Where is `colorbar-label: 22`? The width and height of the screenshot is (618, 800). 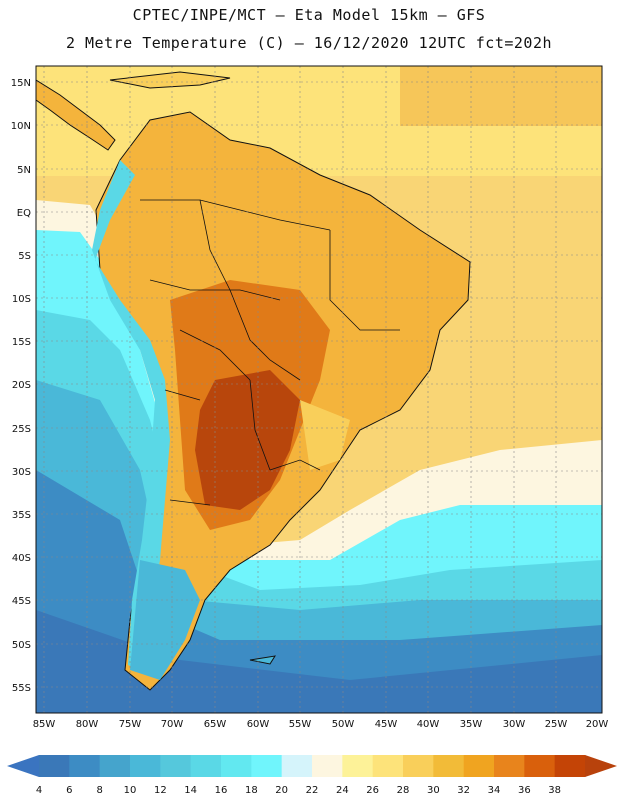
colorbar-label: 22 is located at coordinates (312, 790).